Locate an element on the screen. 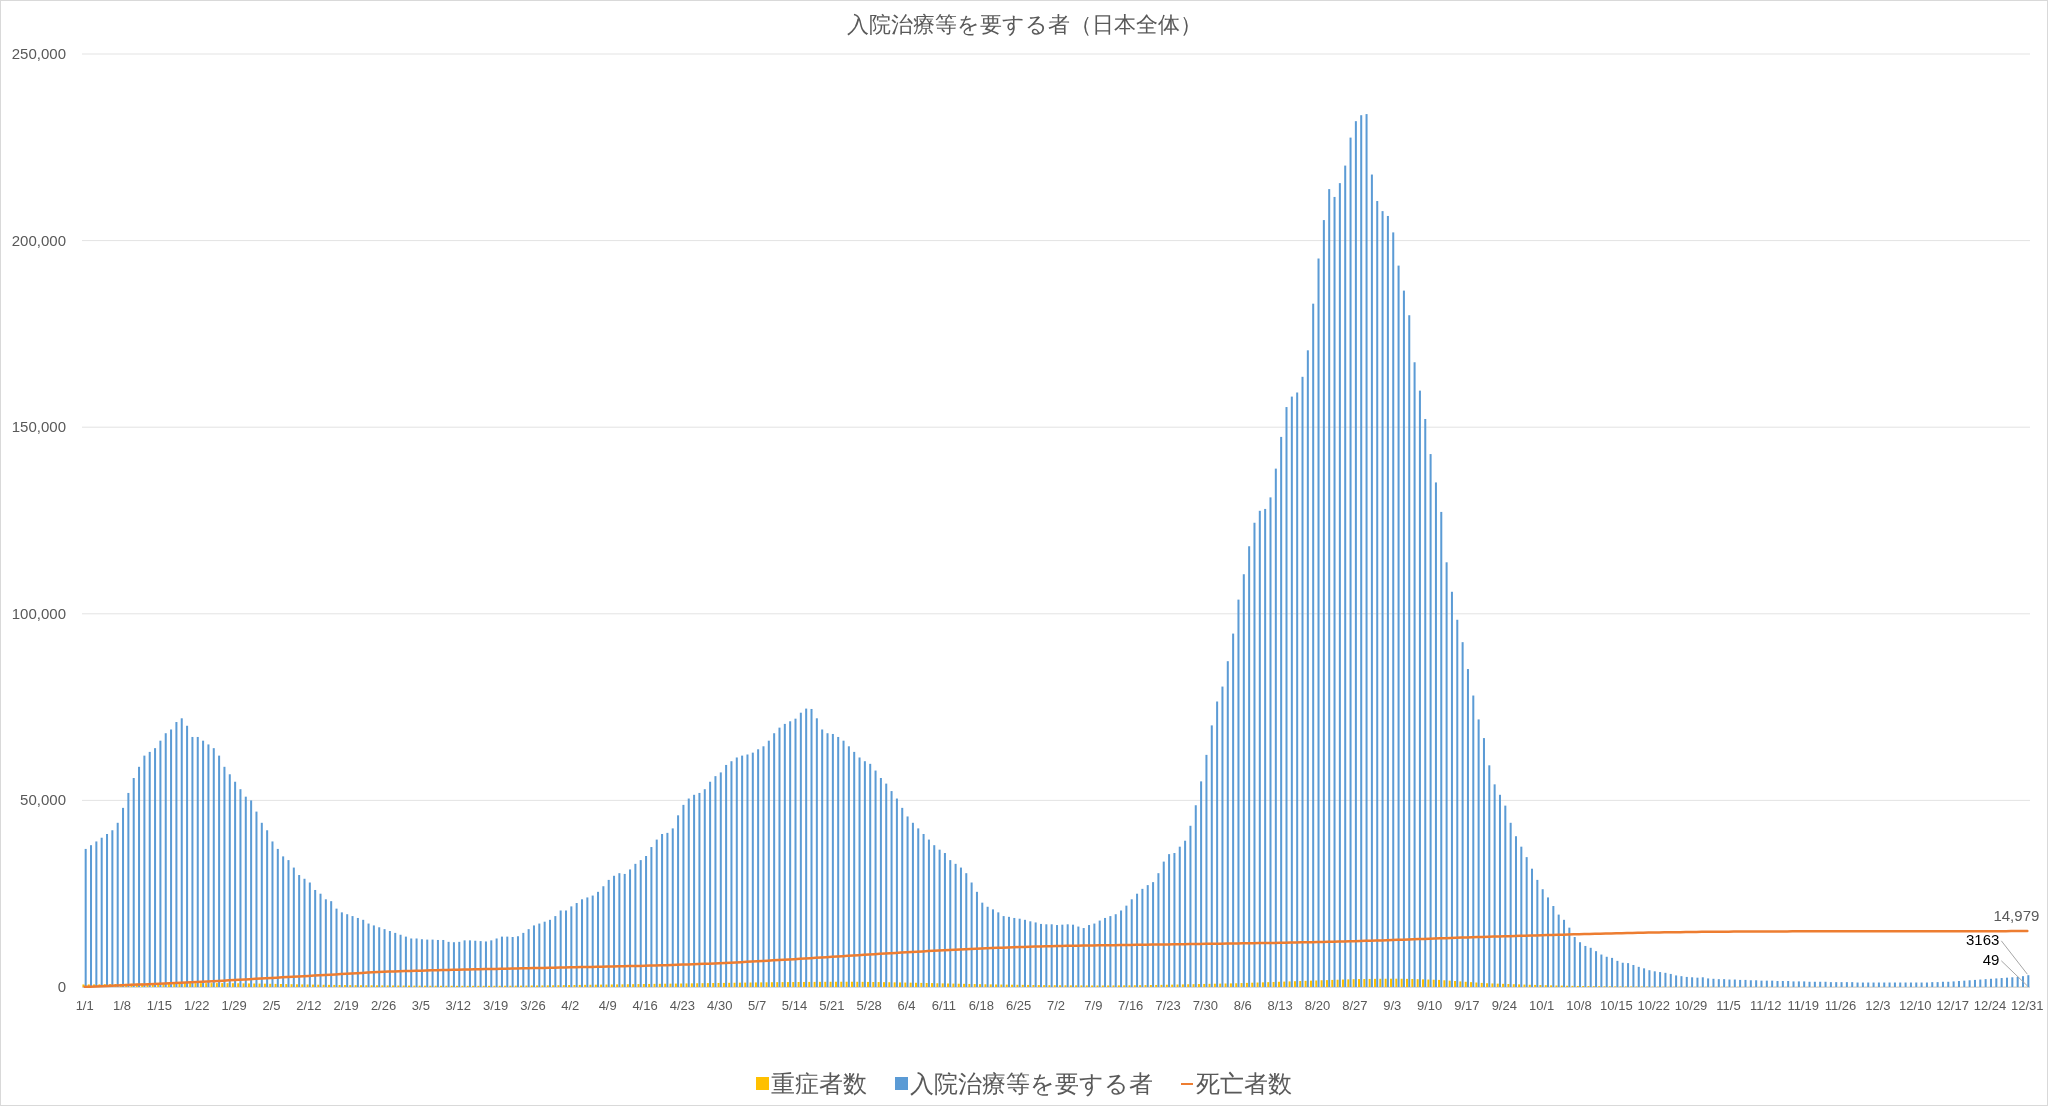 The height and width of the screenshot is (1106, 2048). x-tick-label: 4/30 is located at coordinates (720, 1005).